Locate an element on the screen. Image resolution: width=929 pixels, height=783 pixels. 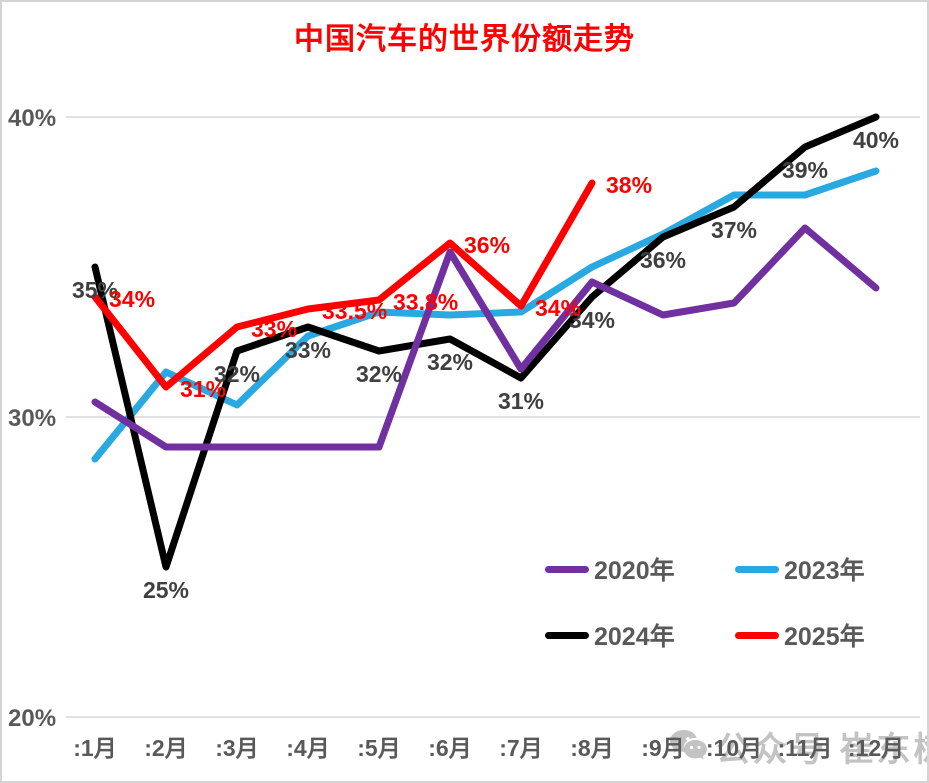
y-axis-tick-label: 30% is located at coordinates (32, 418).